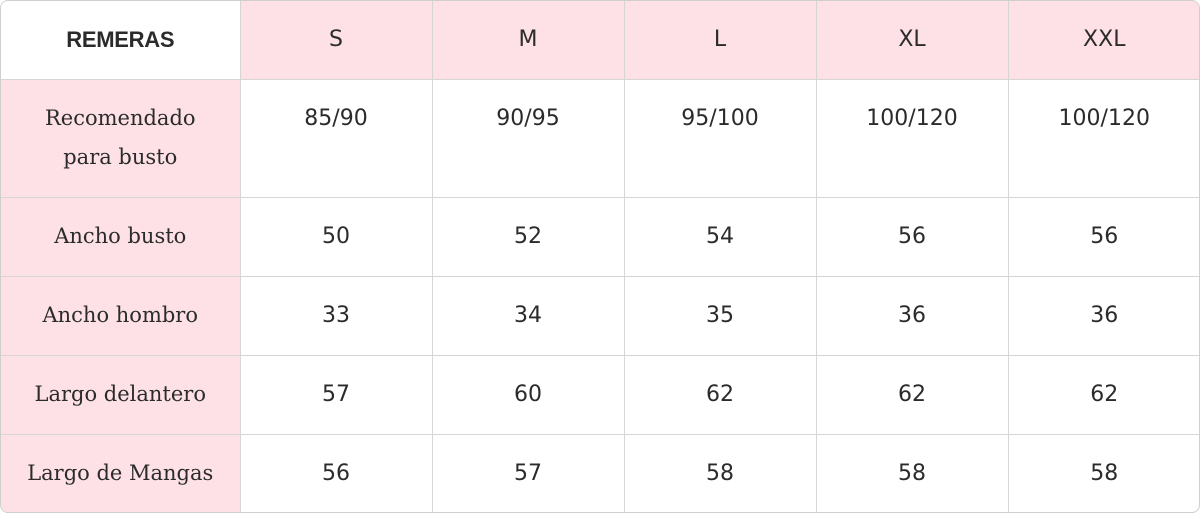 The height and width of the screenshot is (513, 1200). What do you see at coordinates (121, 138) in the screenshot?
I see `row-label: Recomendado para busto` at bounding box center [121, 138].